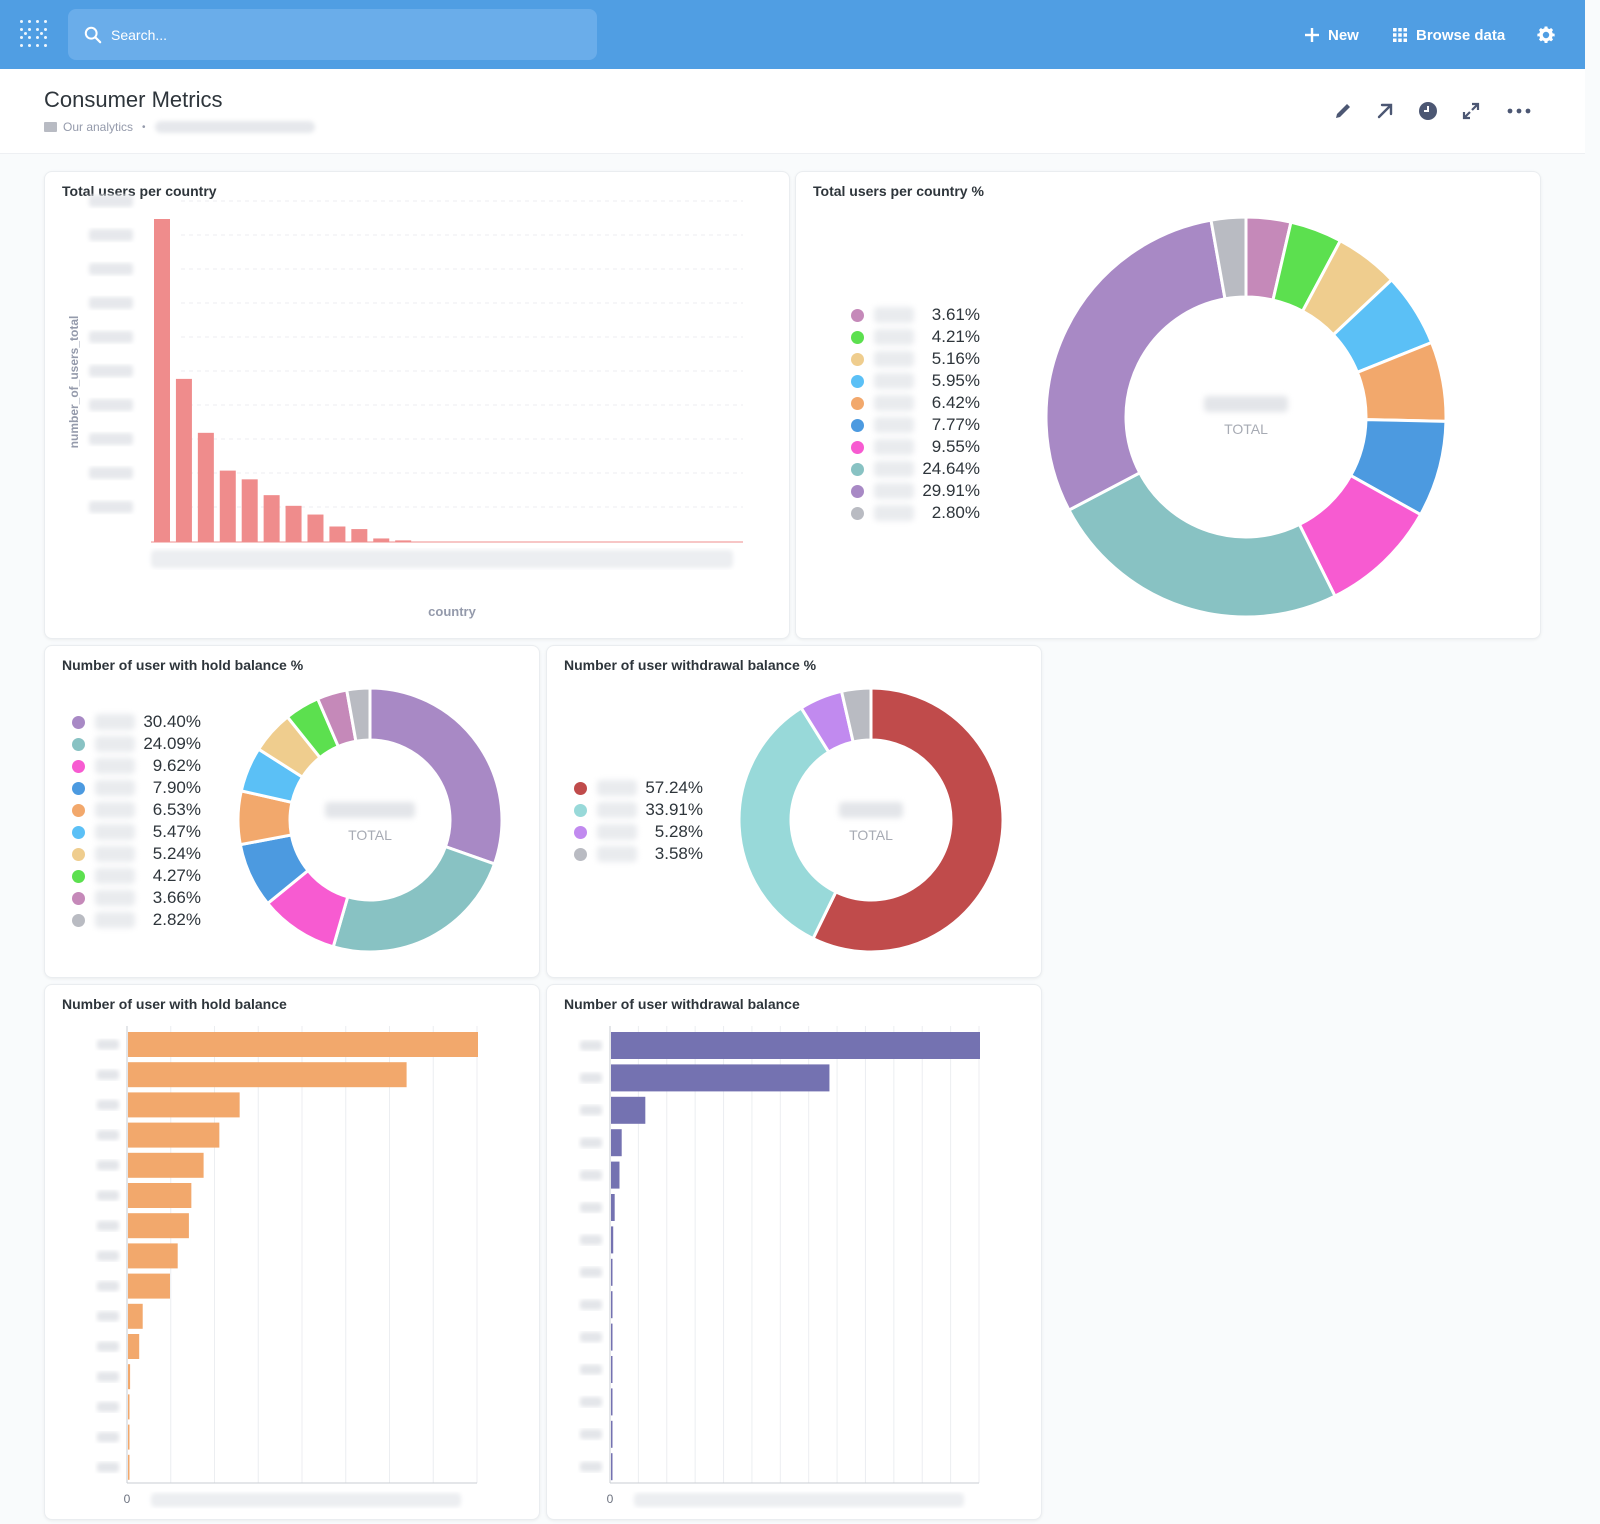 This screenshot has height=1524, width=1600. Describe the element at coordinates (136, 832) in the screenshot. I see `legend-item: 5.47%` at that location.